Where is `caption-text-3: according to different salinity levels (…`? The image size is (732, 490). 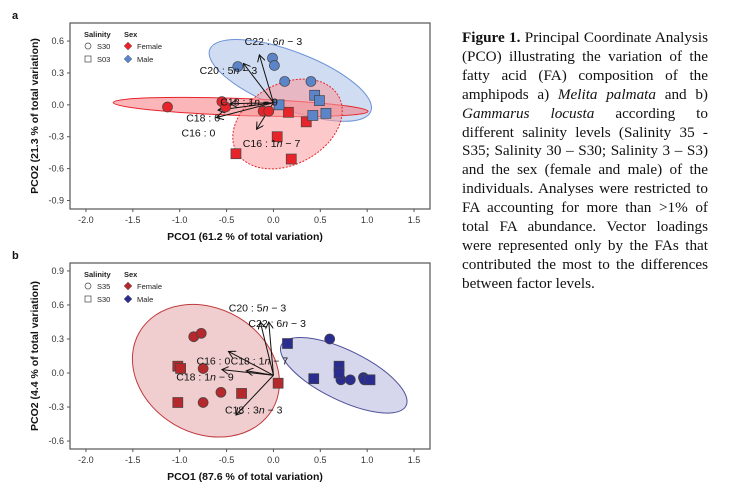
caption-text-3: according to different salinity levels (… is located at coordinates (585, 198).